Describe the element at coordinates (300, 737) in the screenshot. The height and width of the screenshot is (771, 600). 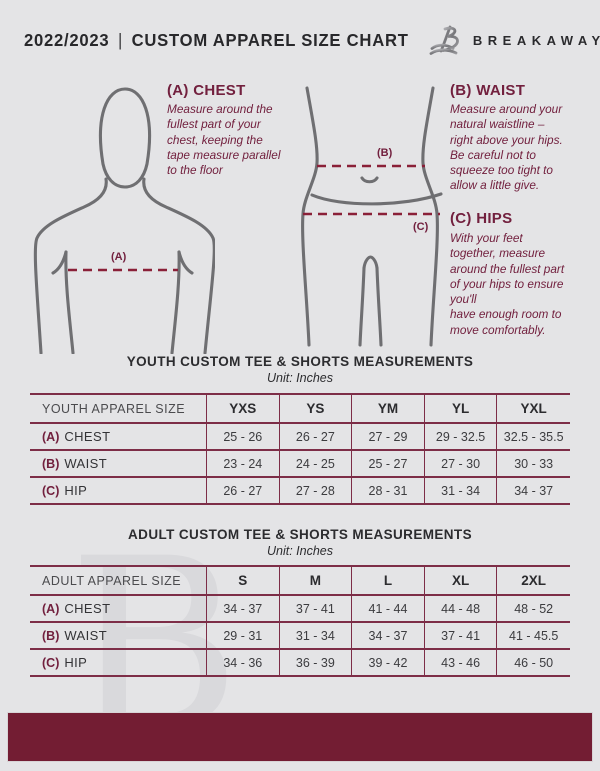
I see `footer-bar` at that location.